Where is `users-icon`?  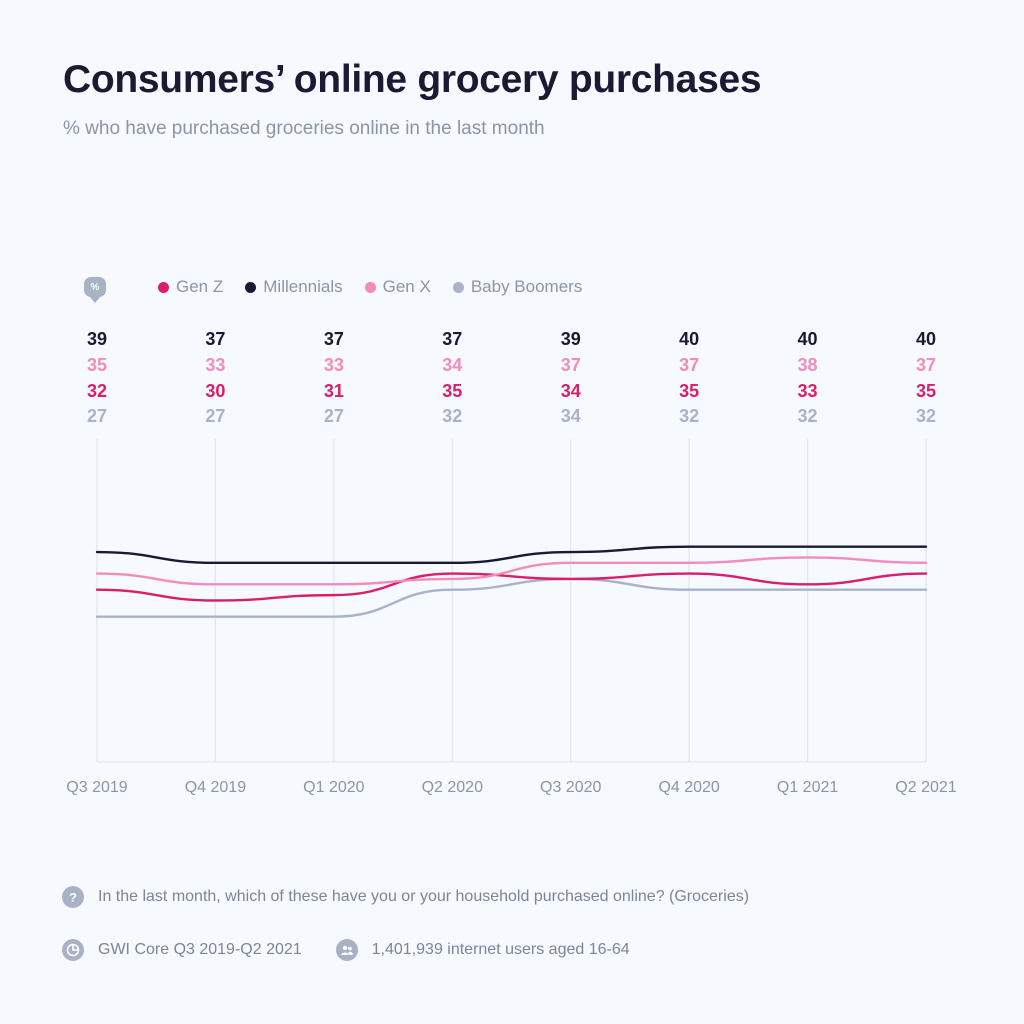
users-icon is located at coordinates (346, 950).